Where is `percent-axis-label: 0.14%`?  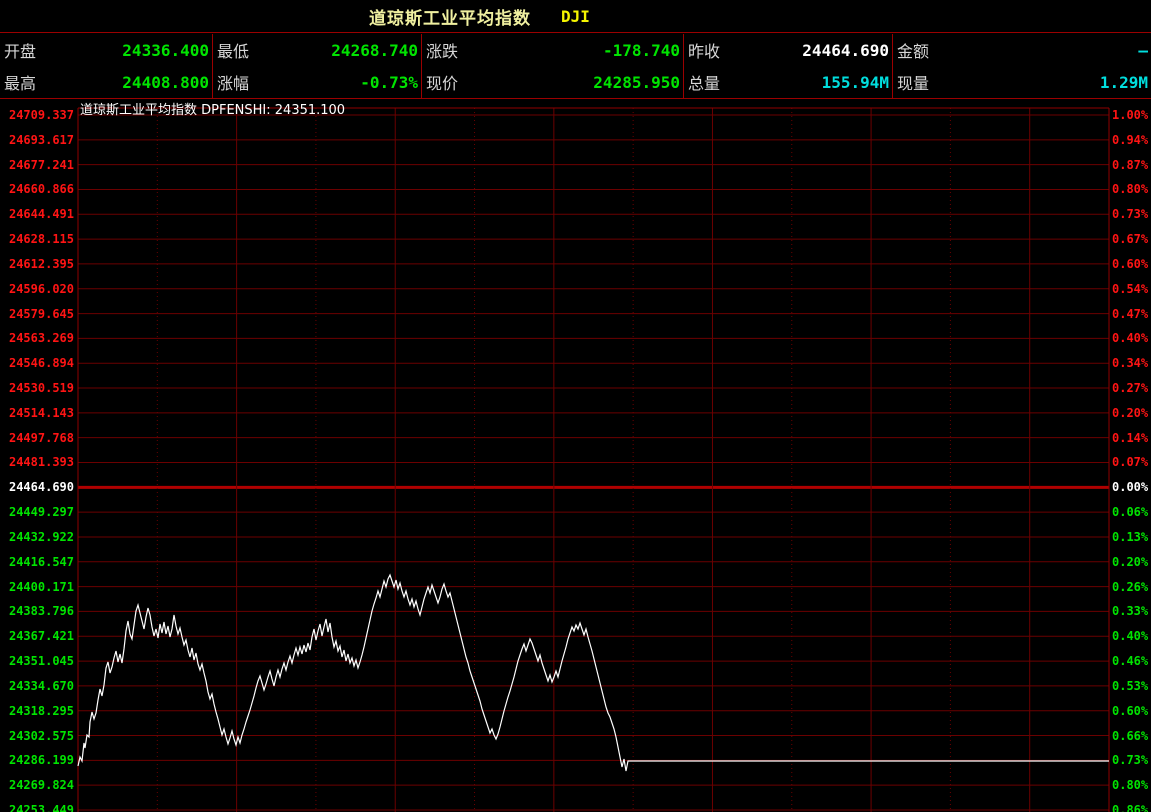 percent-axis-label: 0.14% is located at coordinates (1130, 437).